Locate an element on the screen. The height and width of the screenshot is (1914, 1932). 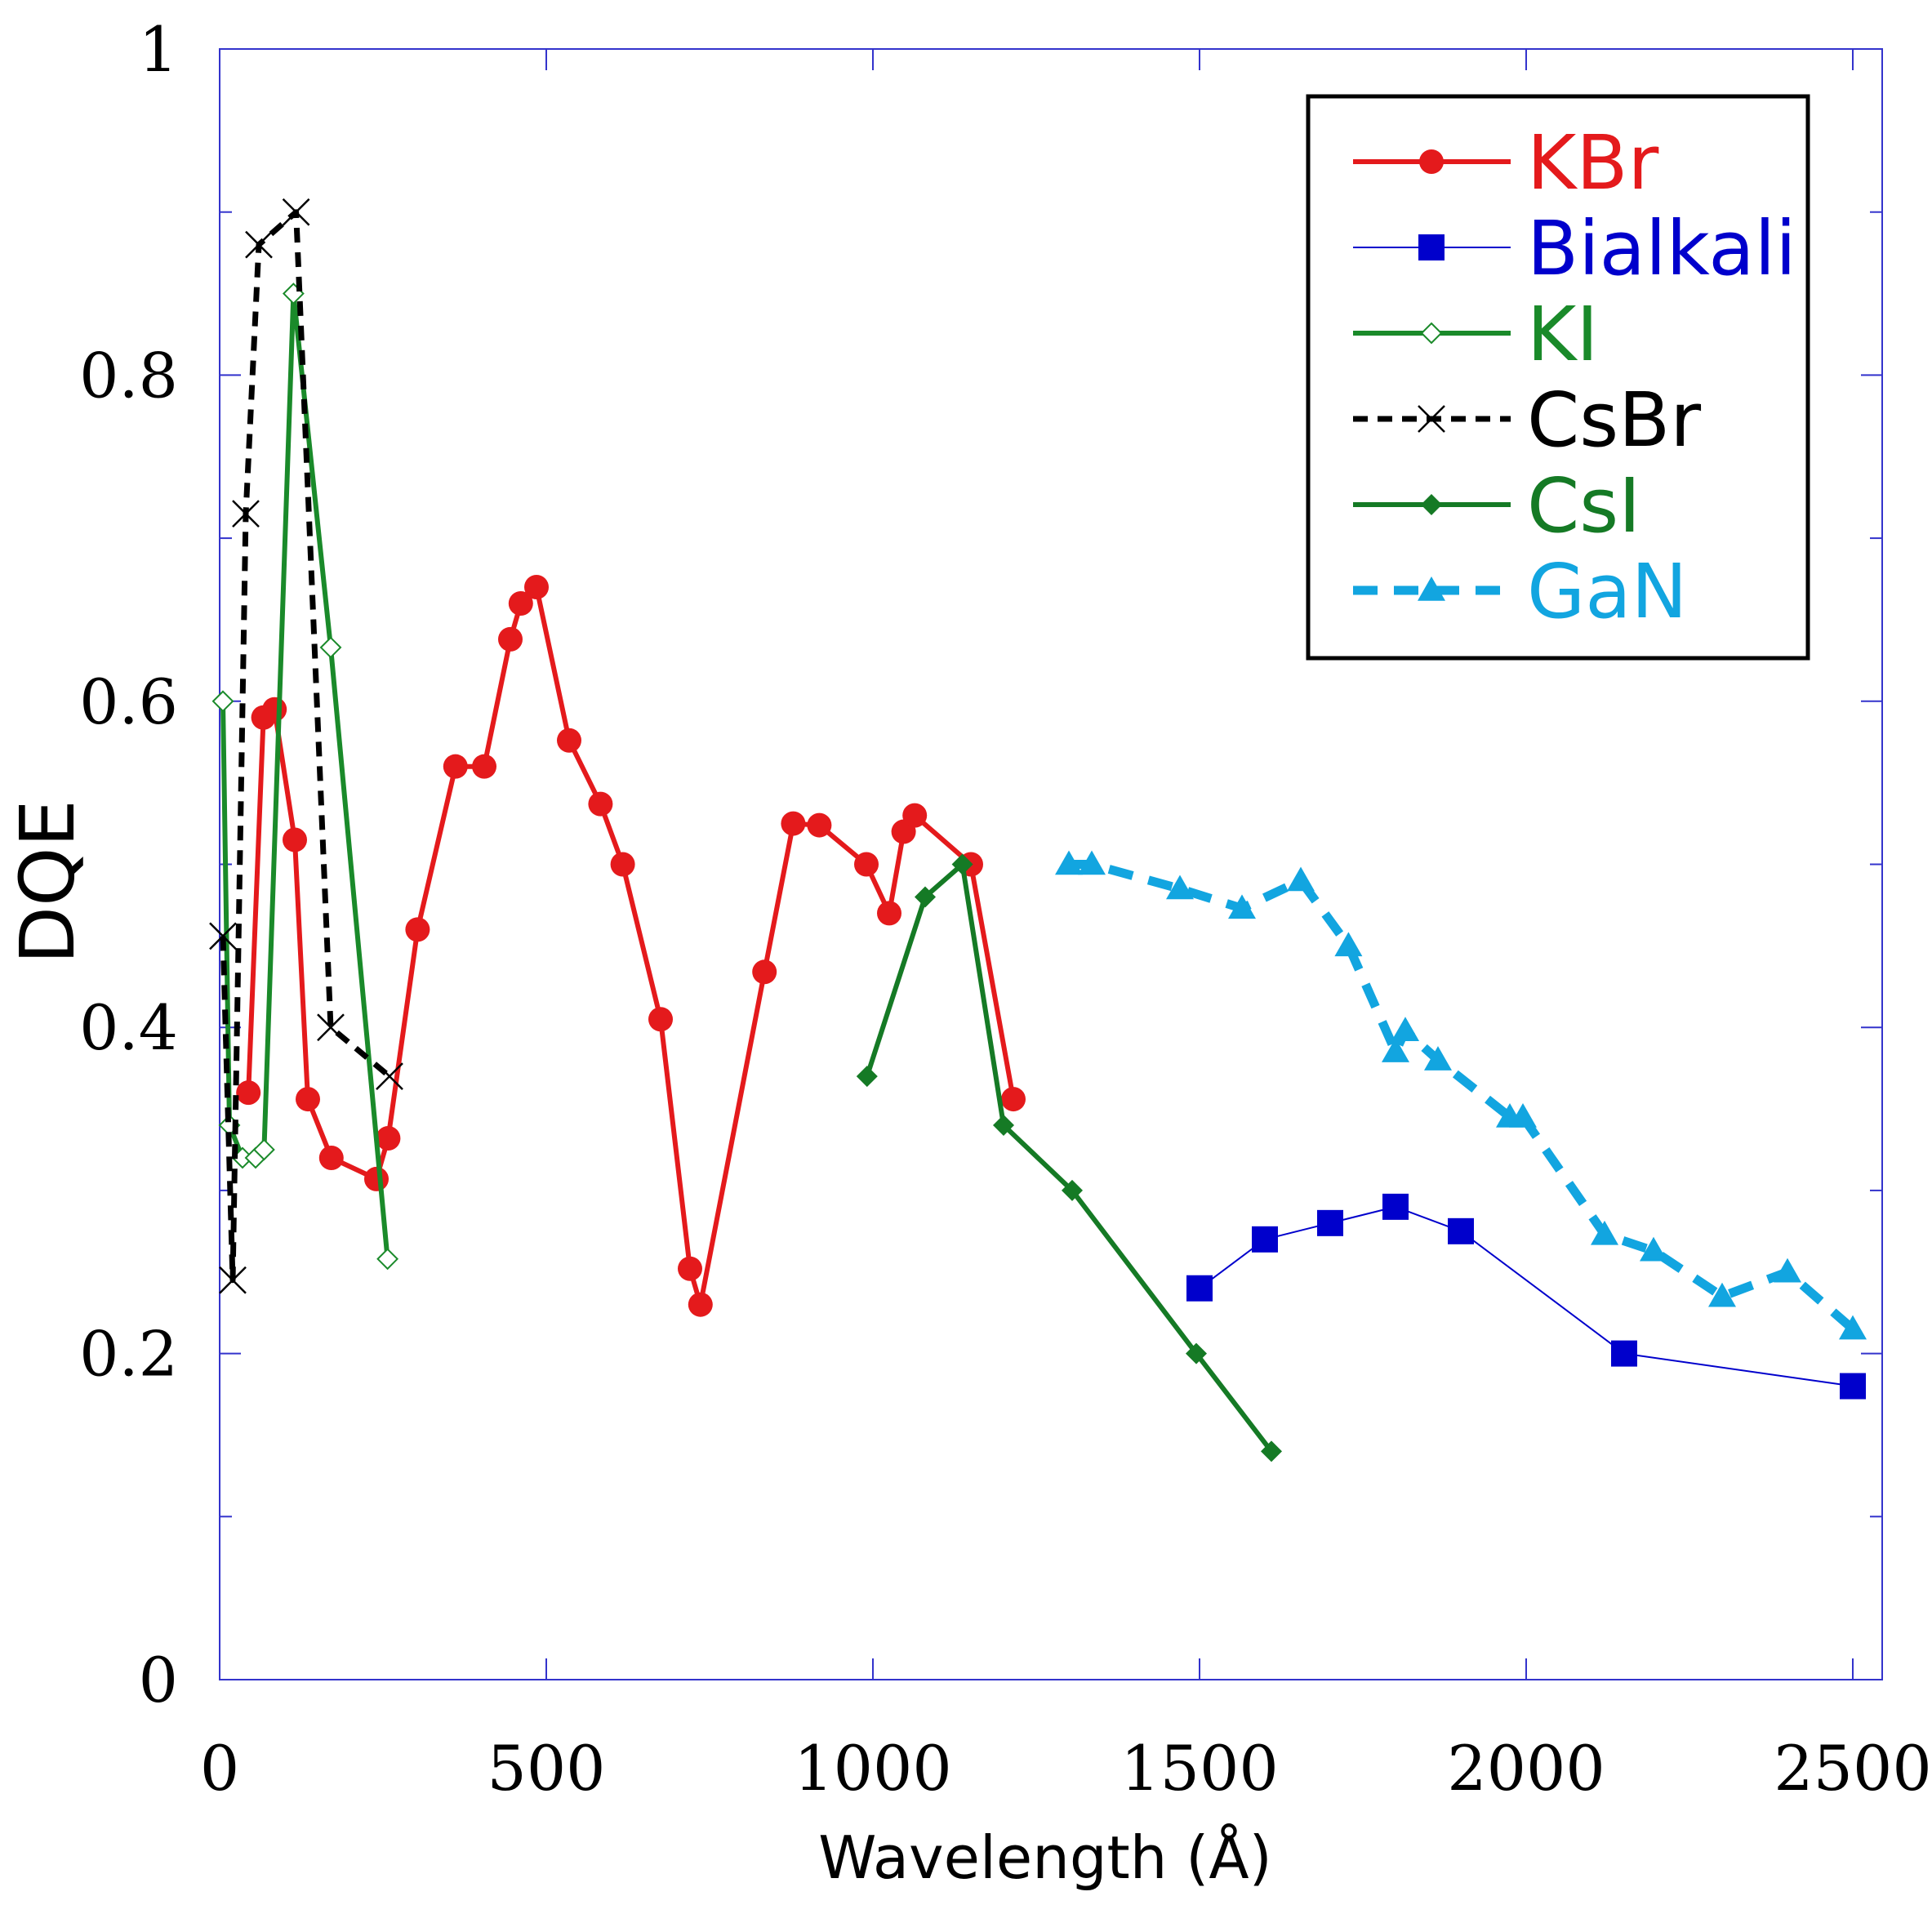
series-line-gan is located at coordinates (1462, 1096).